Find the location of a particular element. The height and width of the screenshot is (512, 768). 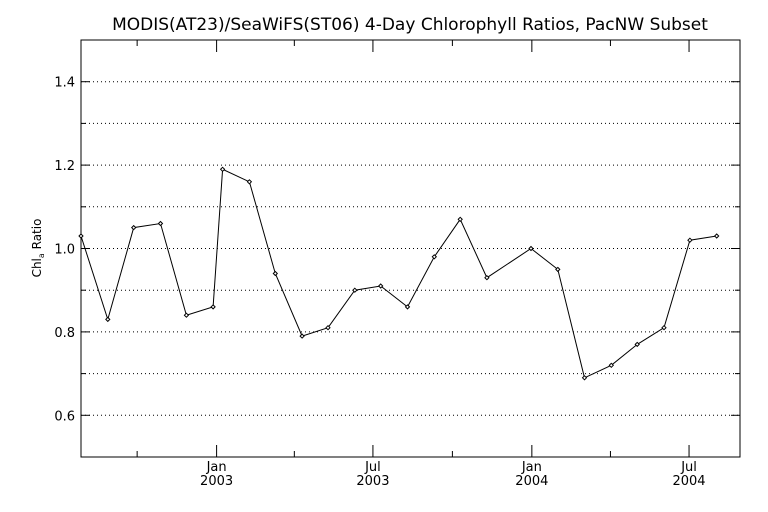

y-axis-label-subscript: a is located at coordinates (41, 255).